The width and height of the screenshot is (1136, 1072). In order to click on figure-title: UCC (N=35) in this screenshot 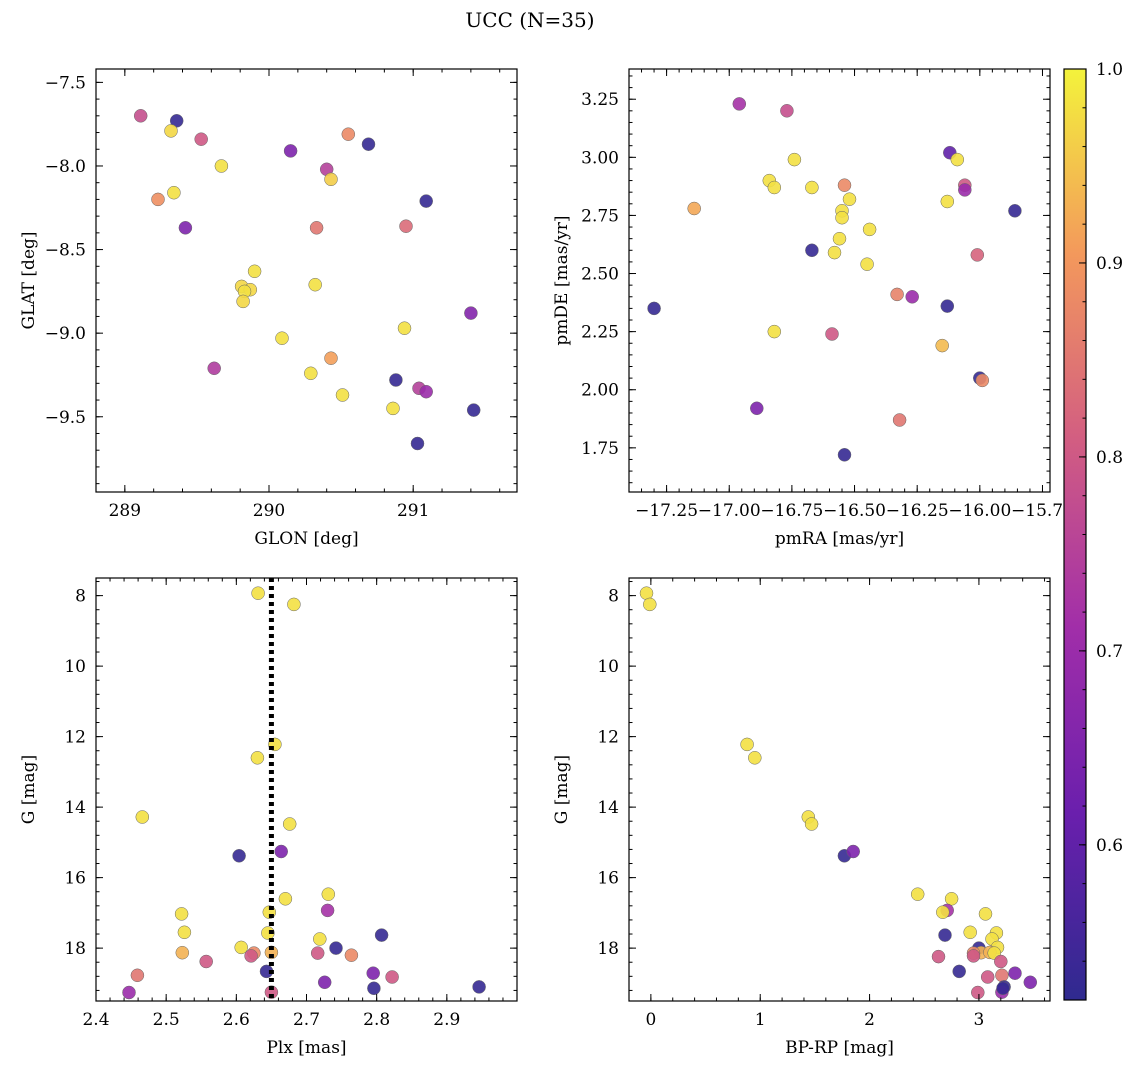, I will do `click(529, 20)`.